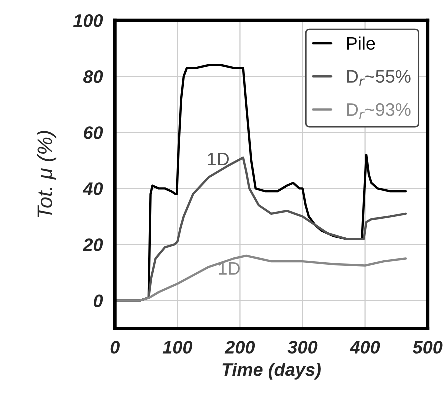 Image resolution: width=448 pixels, height=411 pixels. What do you see at coordinates (303, 347) in the screenshot?
I see `x-tick-label: 300` at bounding box center [303, 347].